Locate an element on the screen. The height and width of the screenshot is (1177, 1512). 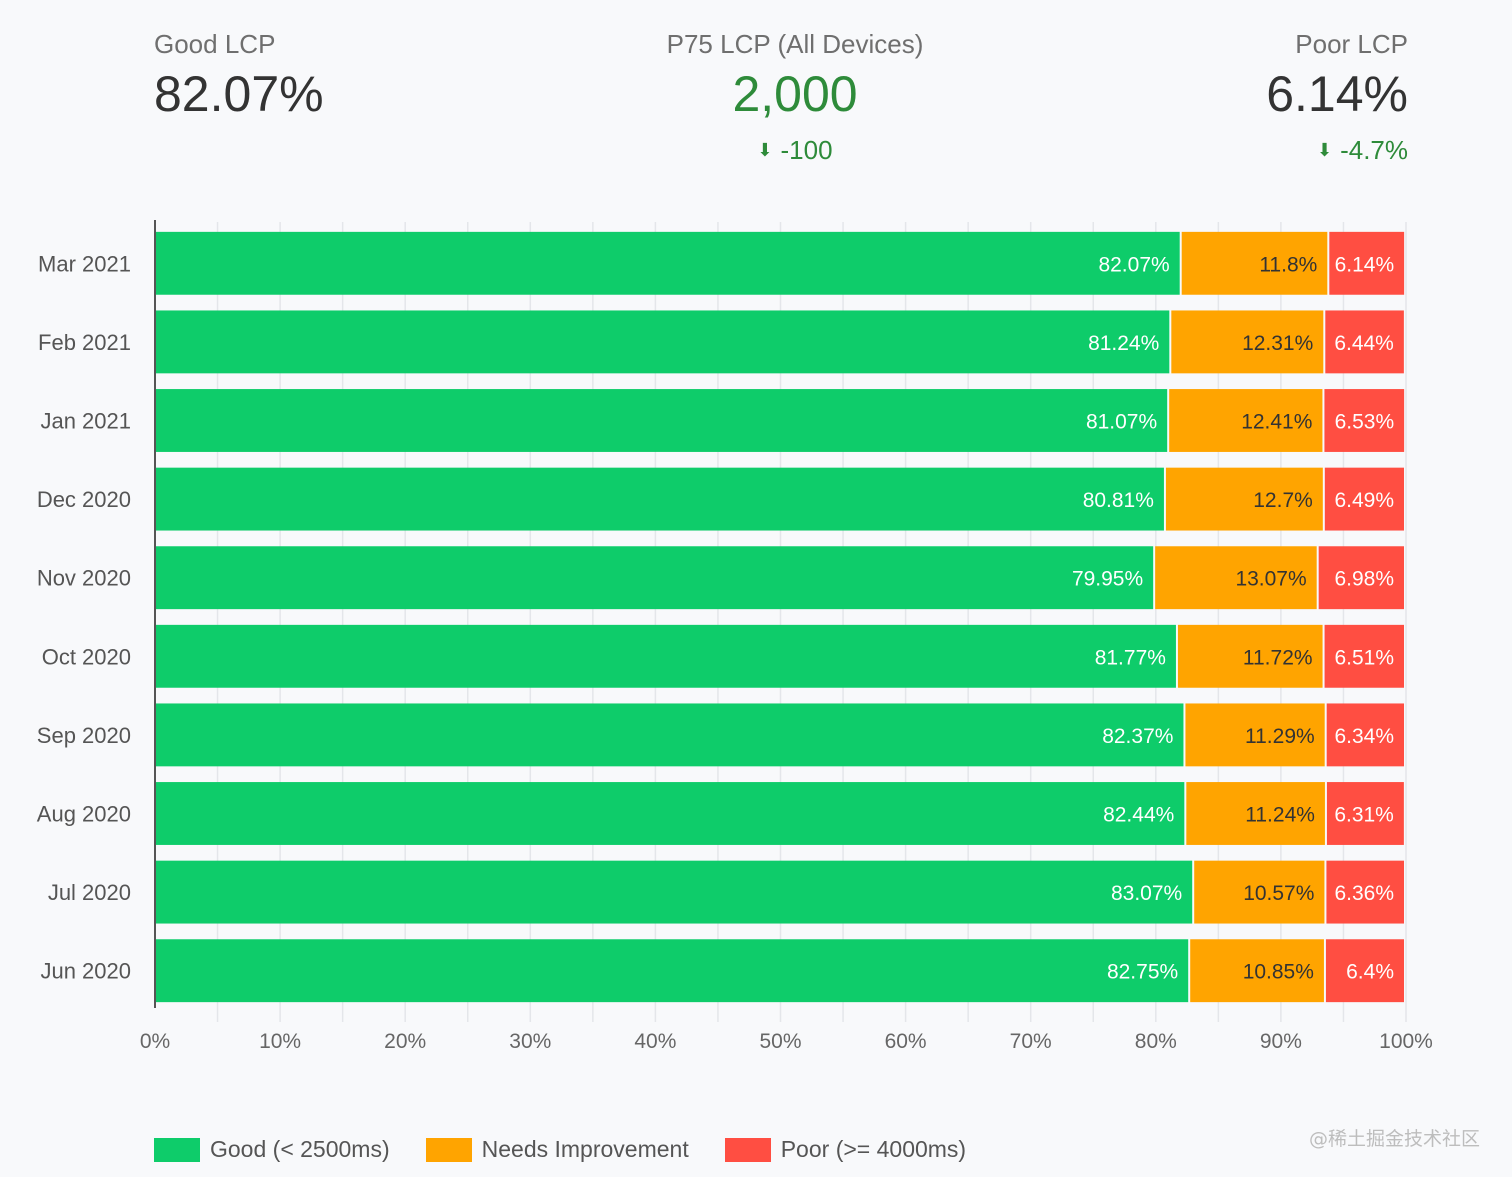
kpi-poor-delta: ⬇ -4.7% is located at coordinates (1337, 150).